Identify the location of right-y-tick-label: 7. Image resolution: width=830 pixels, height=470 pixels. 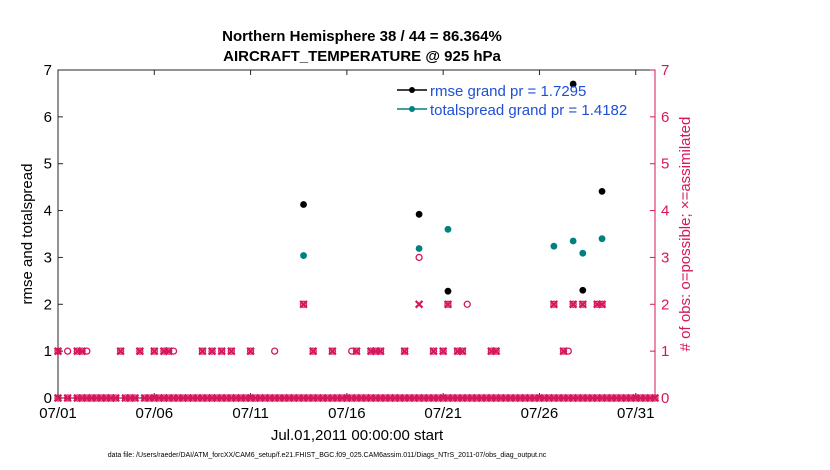
(665, 70).